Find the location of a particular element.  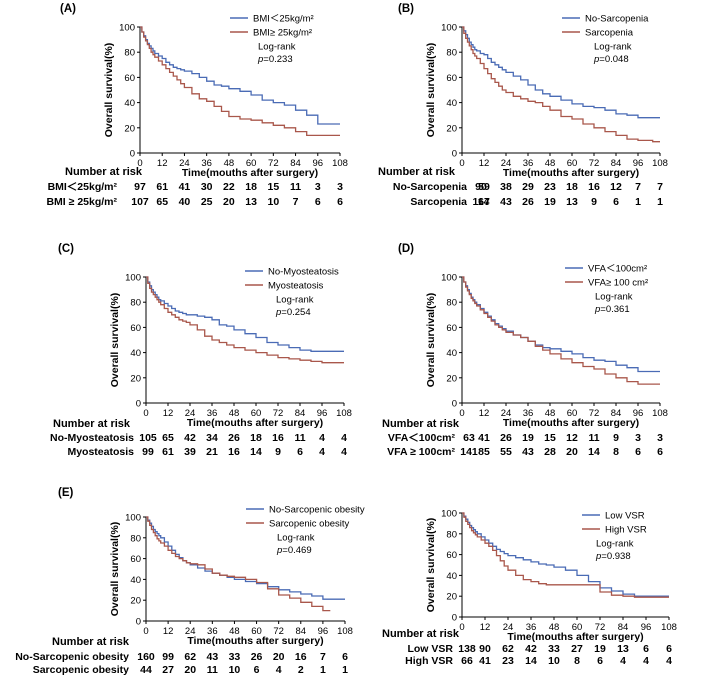

panel-label: (A) is located at coordinates (68, 9).